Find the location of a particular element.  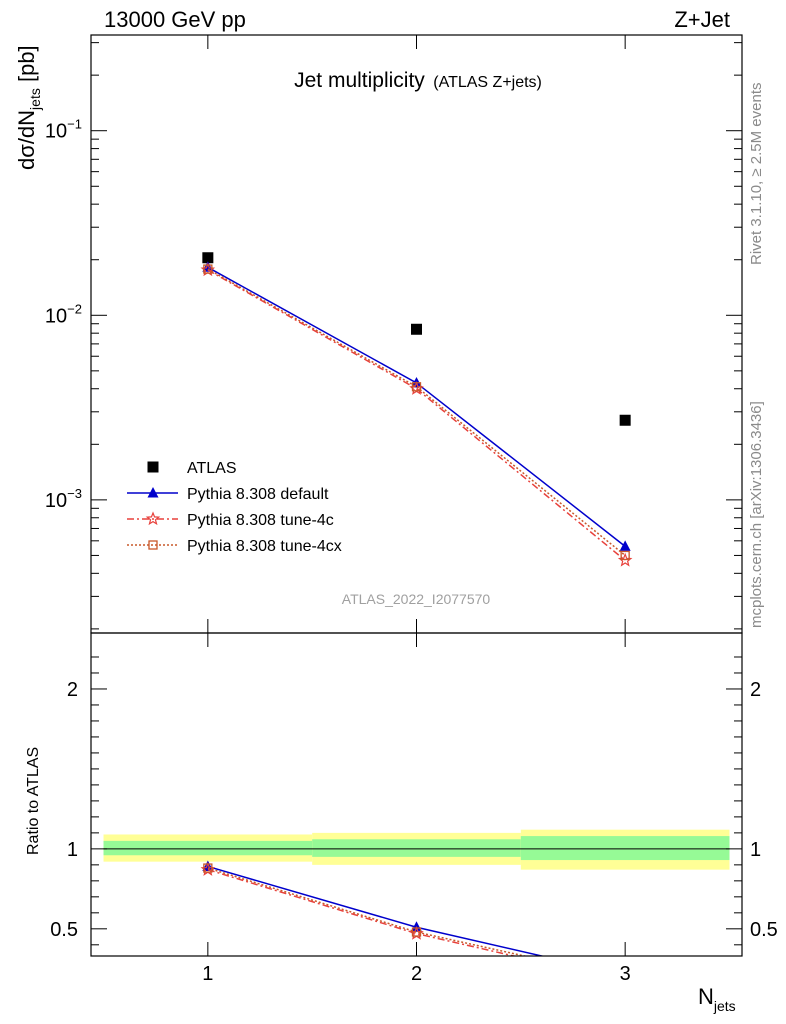

rivet-version-label: Rivet 3.1.10, ≥ 2.5M events is located at coordinates (756, 174).